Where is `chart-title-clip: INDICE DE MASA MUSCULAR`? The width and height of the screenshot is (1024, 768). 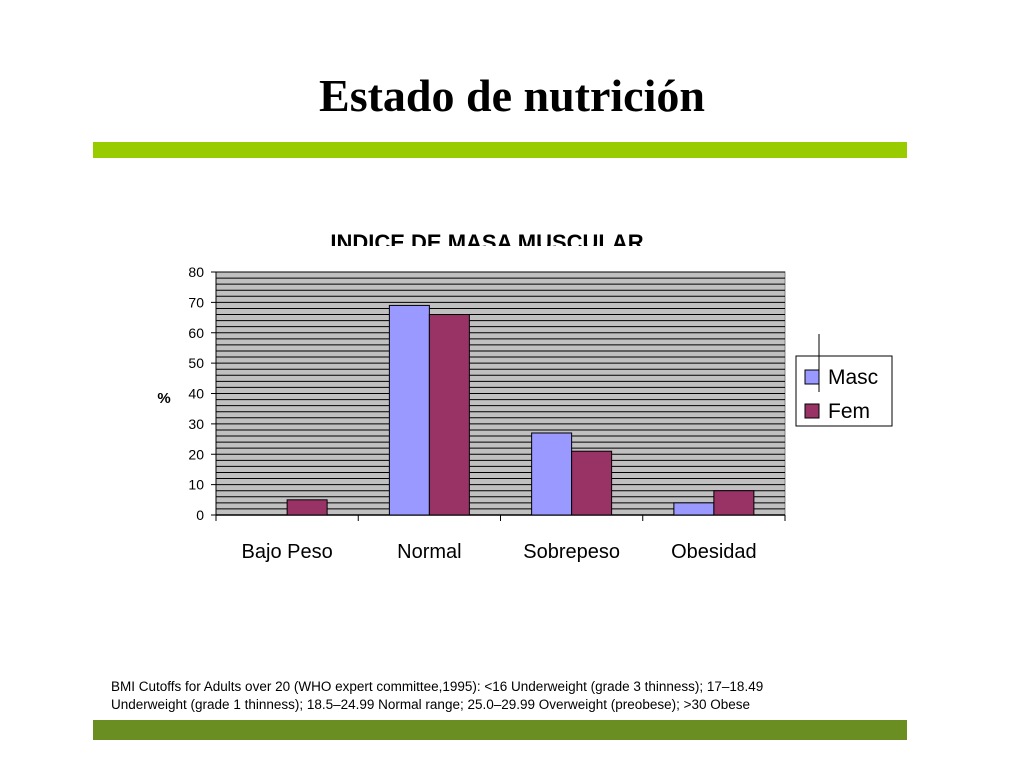
chart-title-clip: INDICE DE MASA MUSCULAR is located at coordinates (487, 236).